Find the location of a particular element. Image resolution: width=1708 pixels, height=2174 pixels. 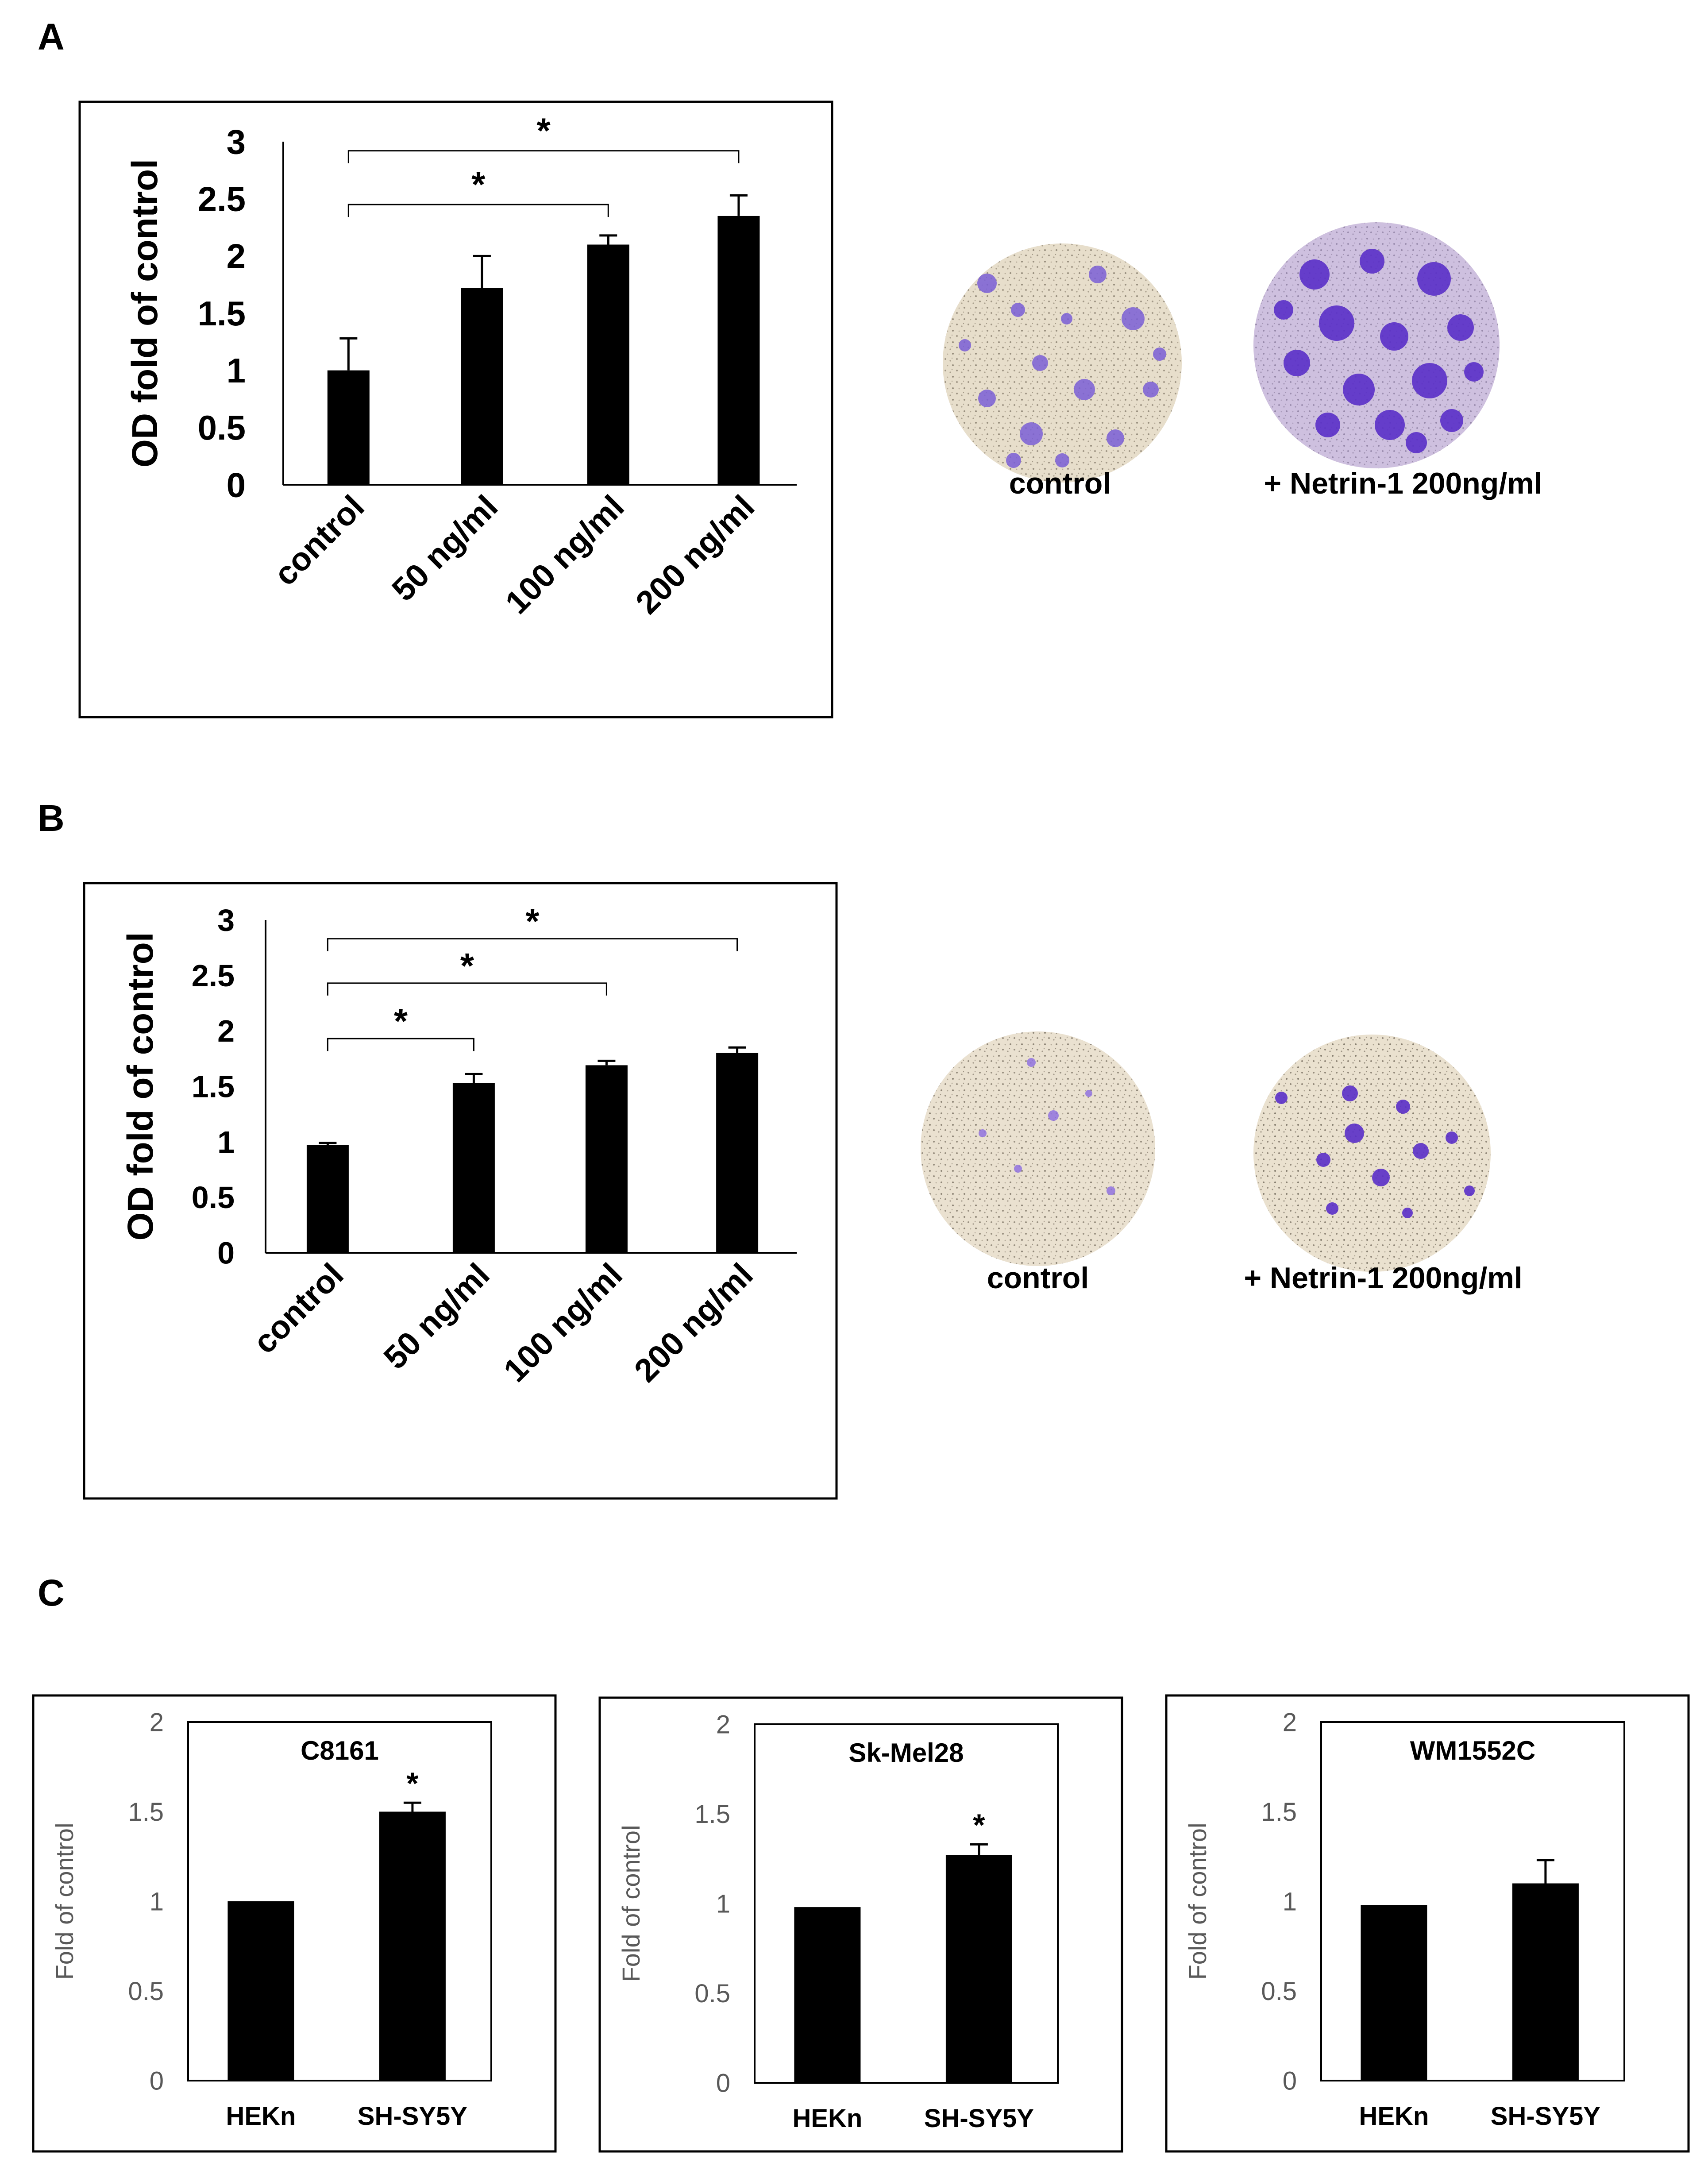

panel-c3-frame is located at coordinates (1427, 1923).